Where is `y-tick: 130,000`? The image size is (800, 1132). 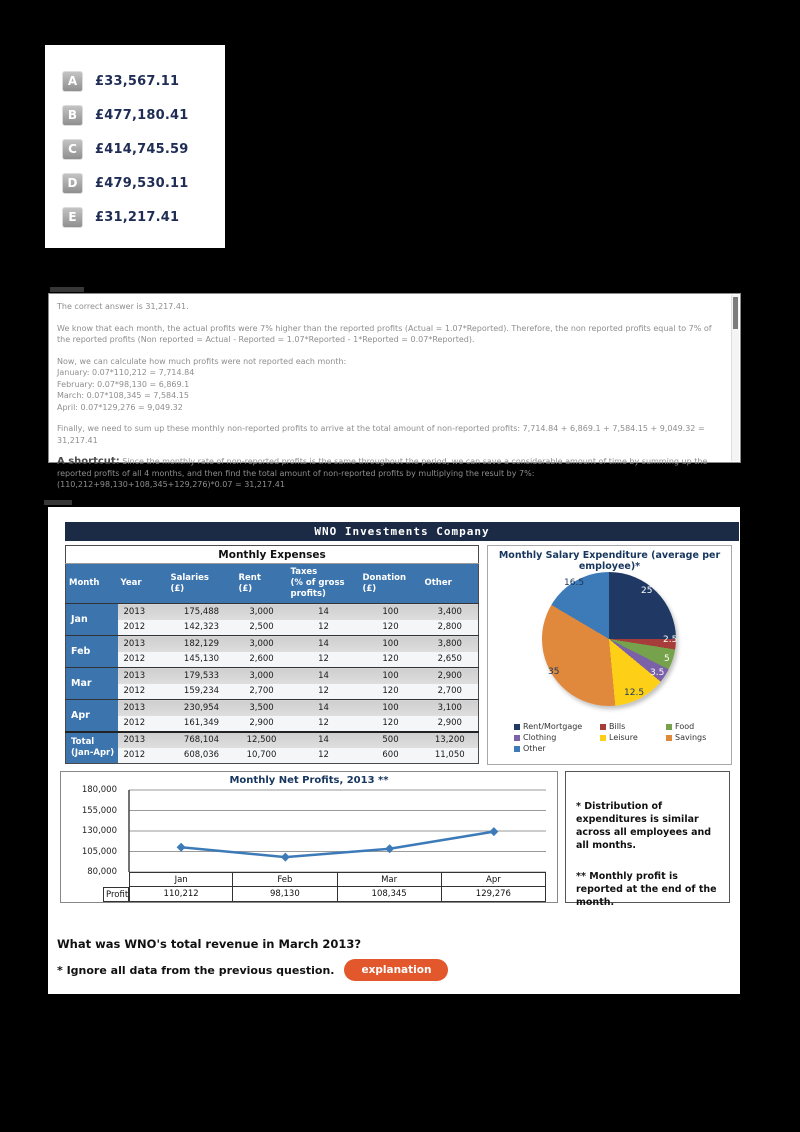 y-tick: 130,000 is located at coordinates (99, 831).